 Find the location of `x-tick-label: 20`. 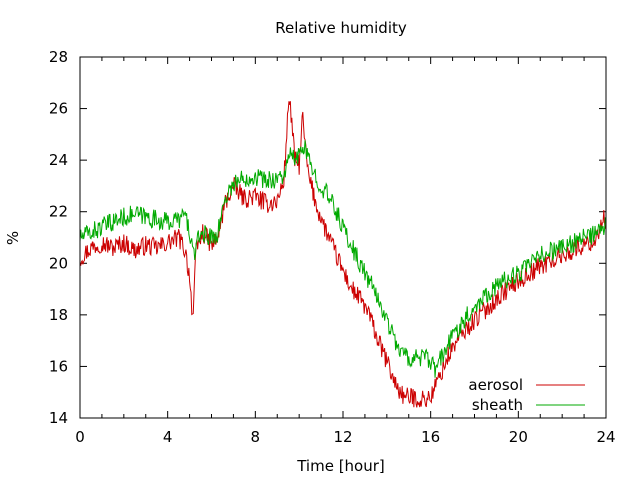

x-tick-label: 20 is located at coordinates (518, 437).